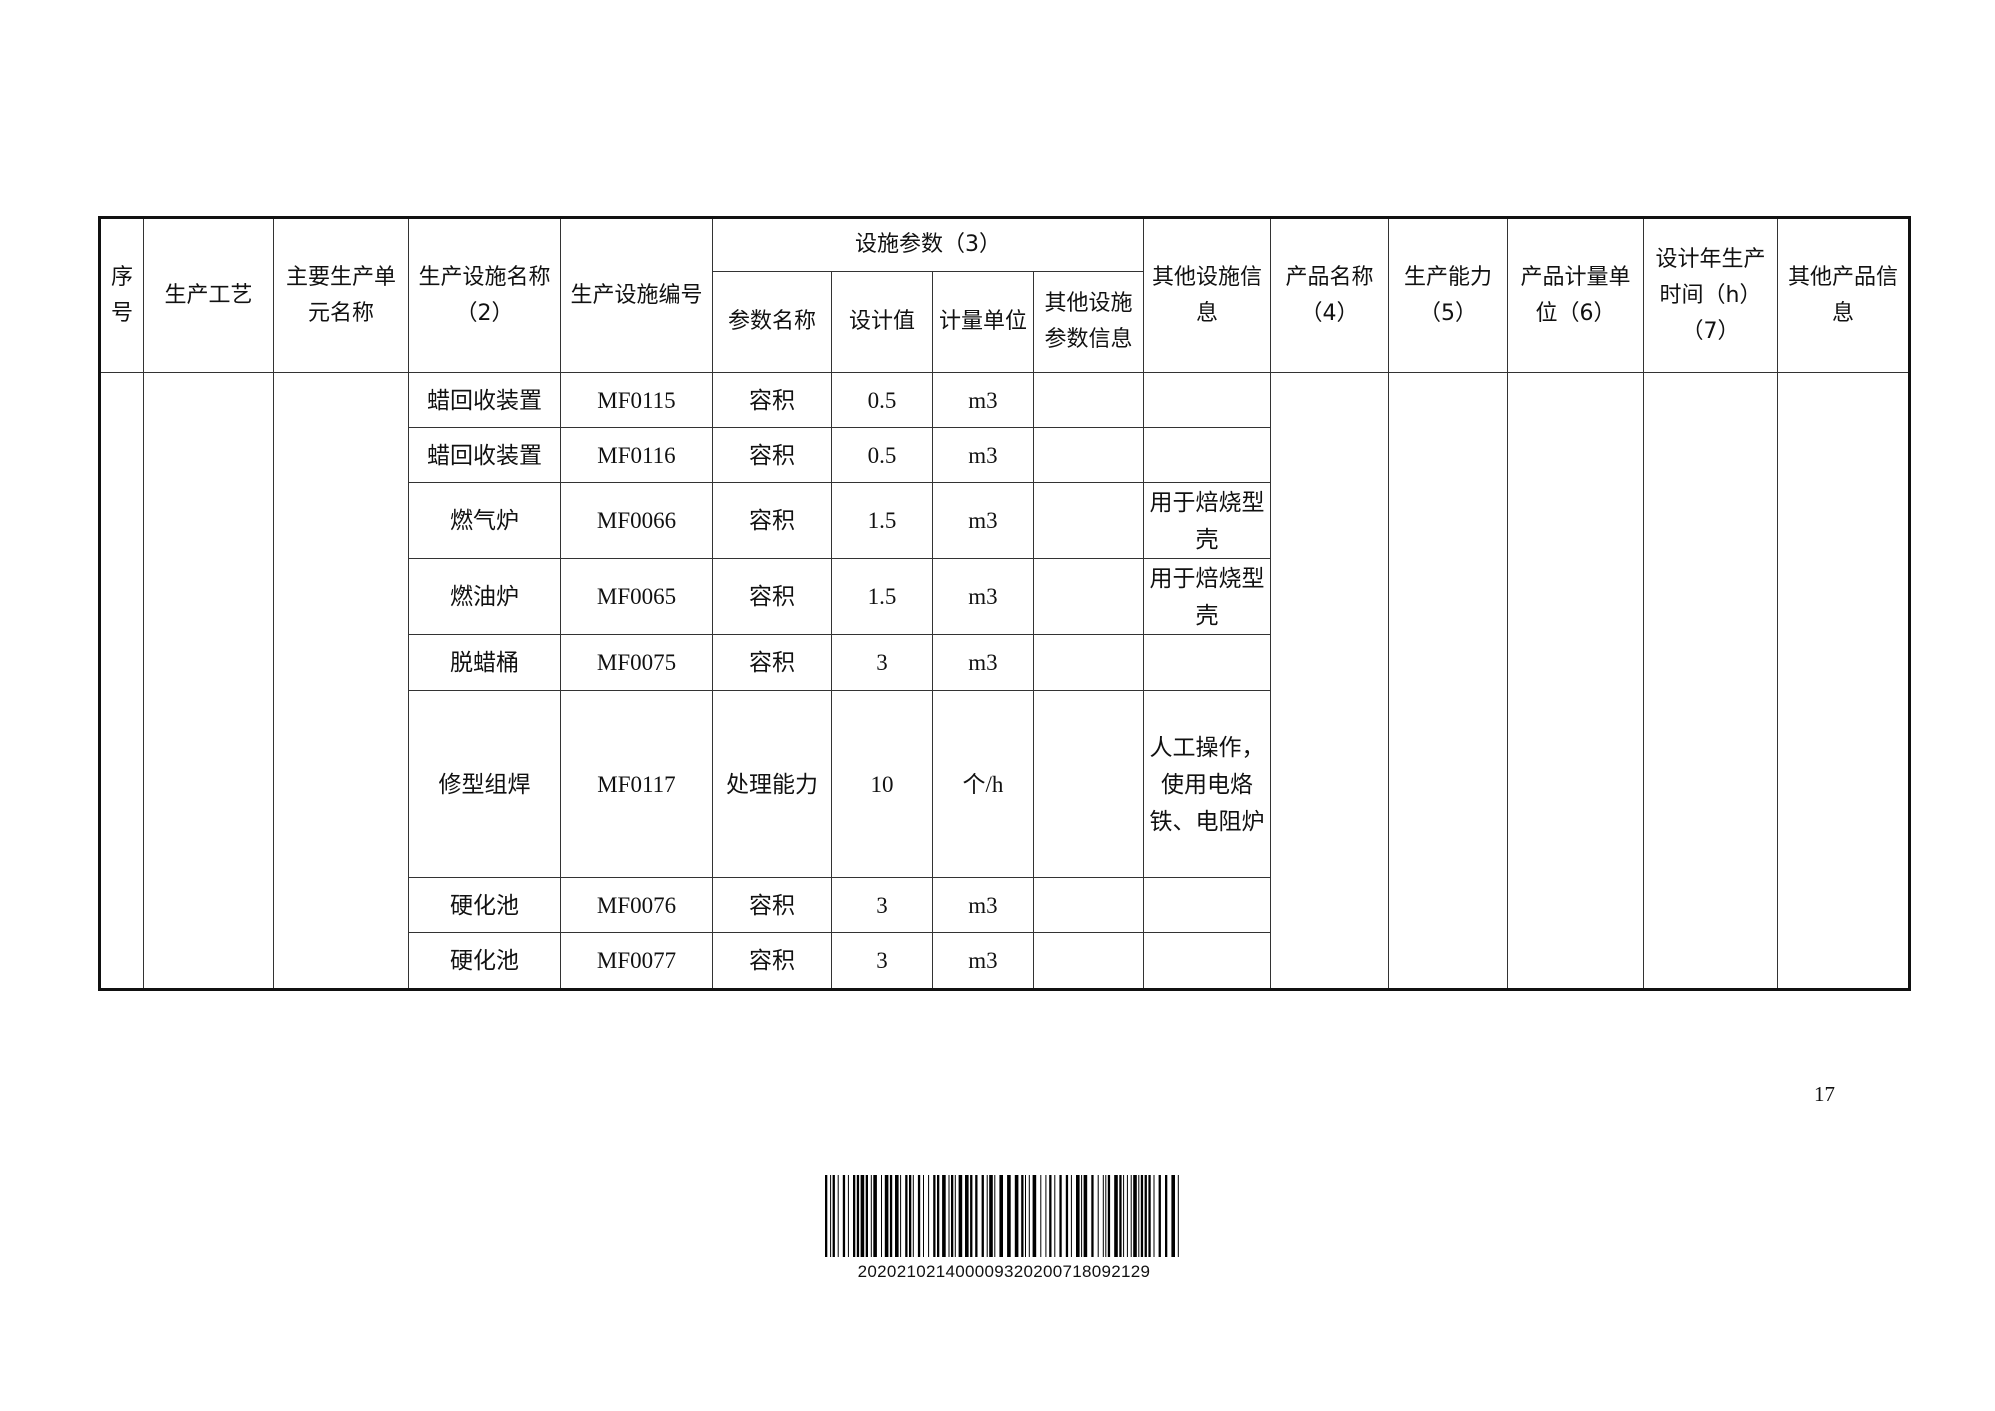 The width and height of the screenshot is (1995, 1411). What do you see at coordinates (1005, 596) in the screenshot?
I see `table-row: 燃油炉 MF0065 容积 1.5 m3 用于焙烧型壳` at bounding box center [1005, 596].